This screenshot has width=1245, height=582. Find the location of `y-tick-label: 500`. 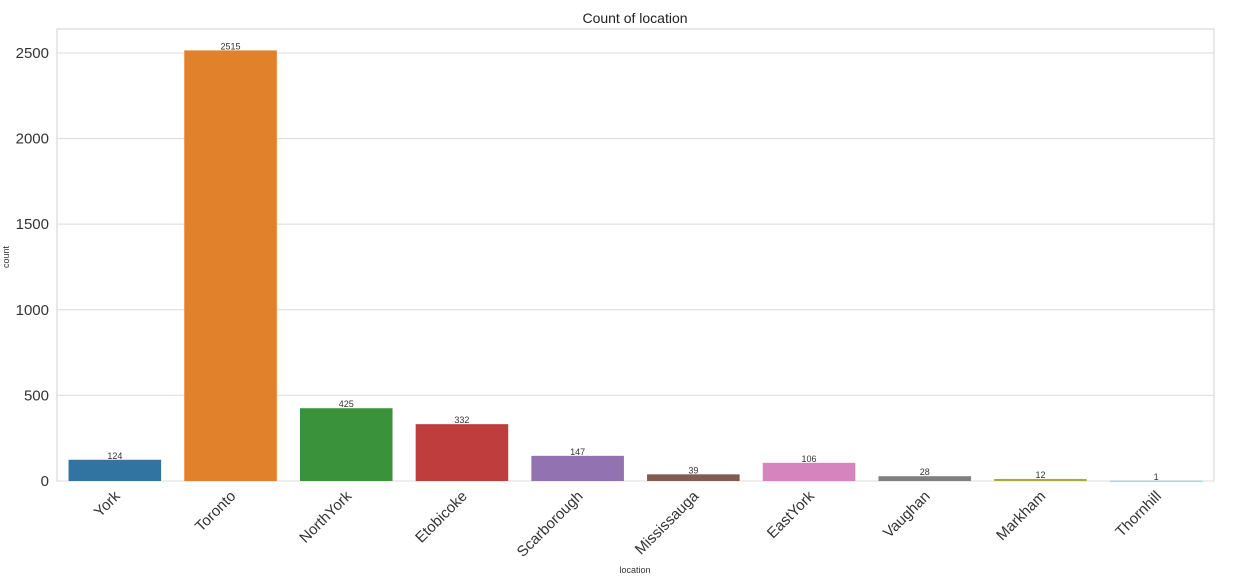

y-tick-label: 500 is located at coordinates (36, 395).